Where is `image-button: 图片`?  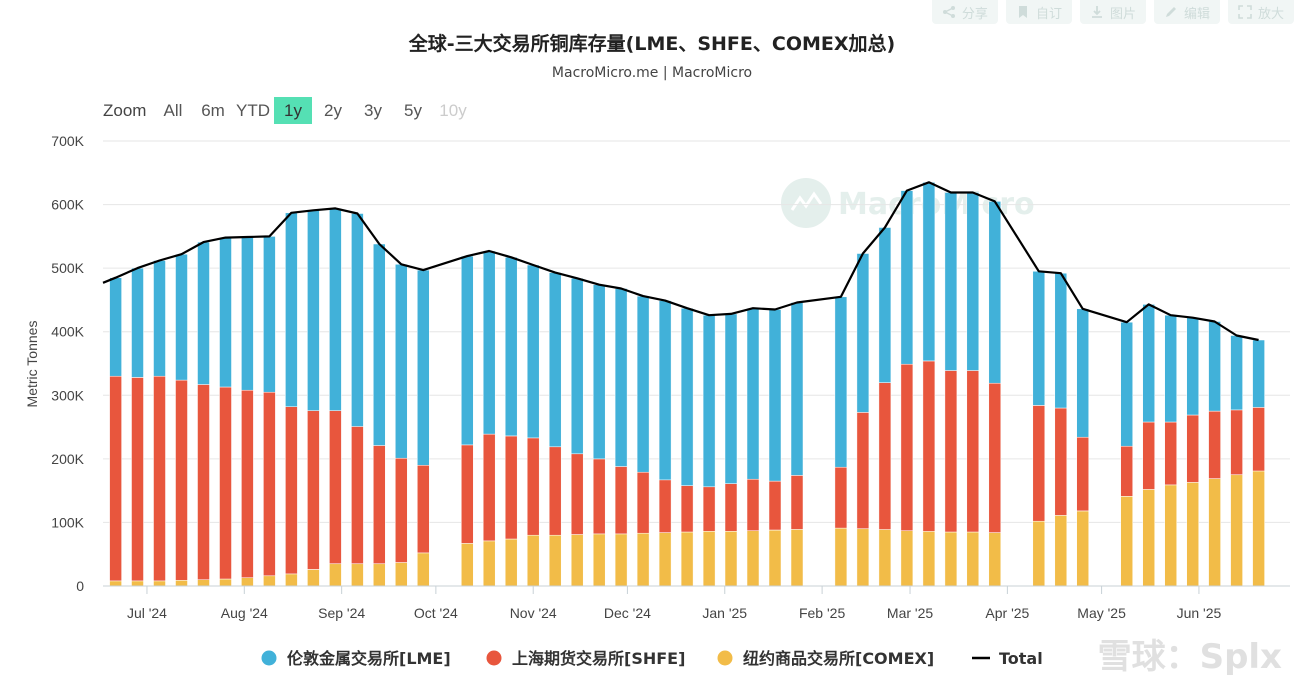
image-button: 图片 is located at coordinates (1112, 12).